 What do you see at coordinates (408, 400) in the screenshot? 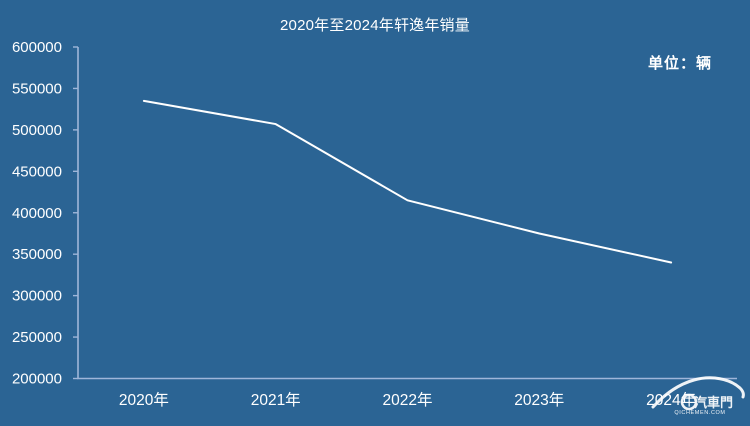
I see `x-axis-label: 2022年` at bounding box center [408, 400].